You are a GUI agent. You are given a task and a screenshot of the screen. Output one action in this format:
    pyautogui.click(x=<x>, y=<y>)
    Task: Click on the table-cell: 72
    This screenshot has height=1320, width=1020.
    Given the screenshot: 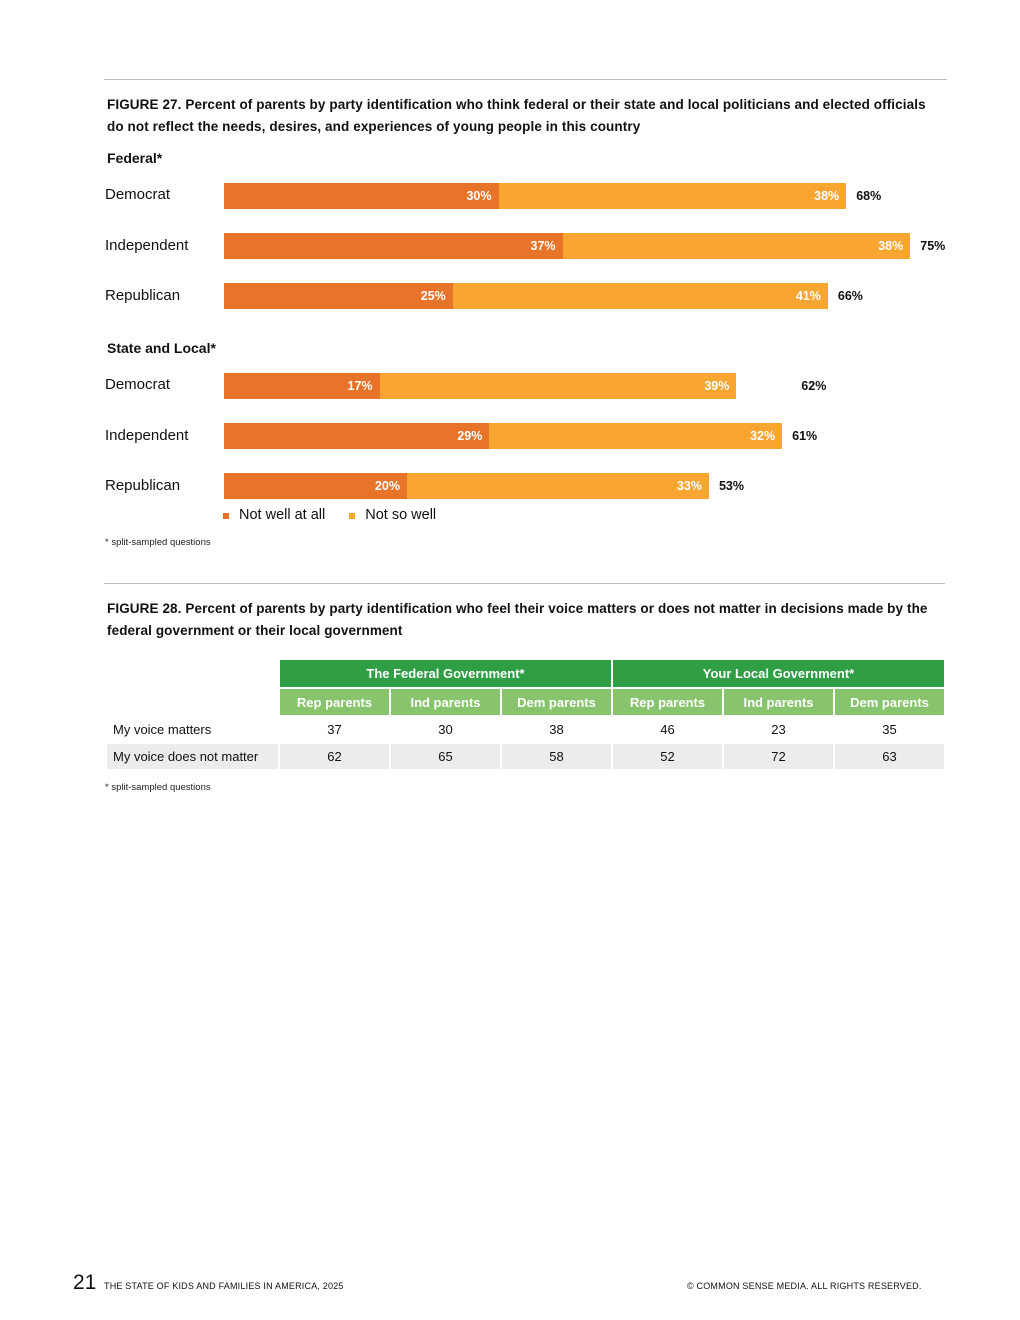 What is the action you would take?
    pyautogui.click(x=778, y=756)
    